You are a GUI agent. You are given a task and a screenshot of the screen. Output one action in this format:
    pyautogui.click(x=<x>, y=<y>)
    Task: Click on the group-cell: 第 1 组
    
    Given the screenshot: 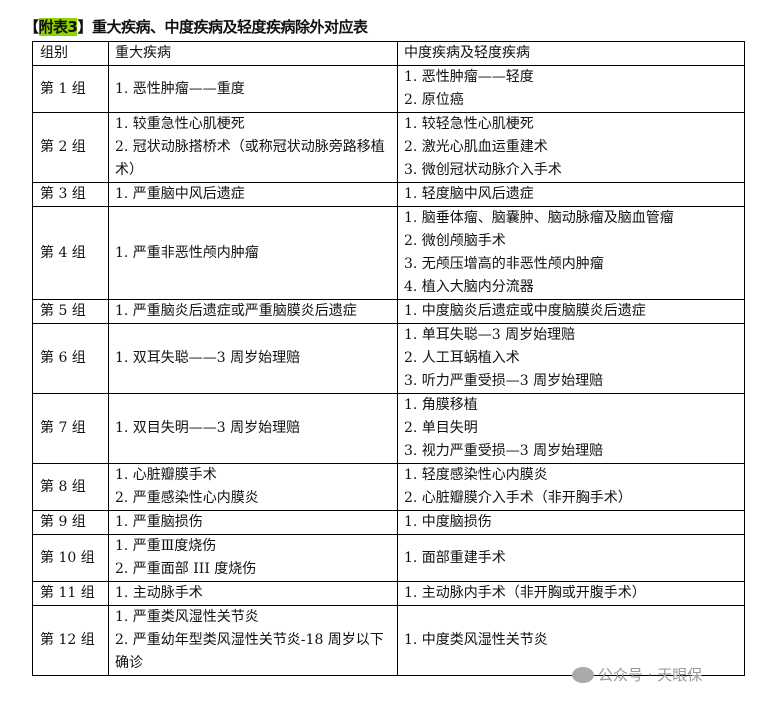 What is the action you would take?
    pyautogui.click(x=70, y=89)
    